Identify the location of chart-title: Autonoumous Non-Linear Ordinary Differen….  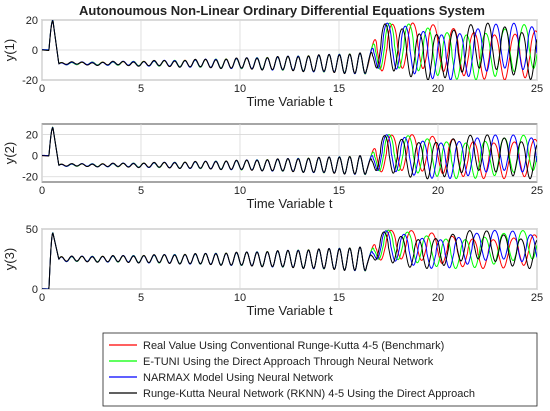
(282, 10).